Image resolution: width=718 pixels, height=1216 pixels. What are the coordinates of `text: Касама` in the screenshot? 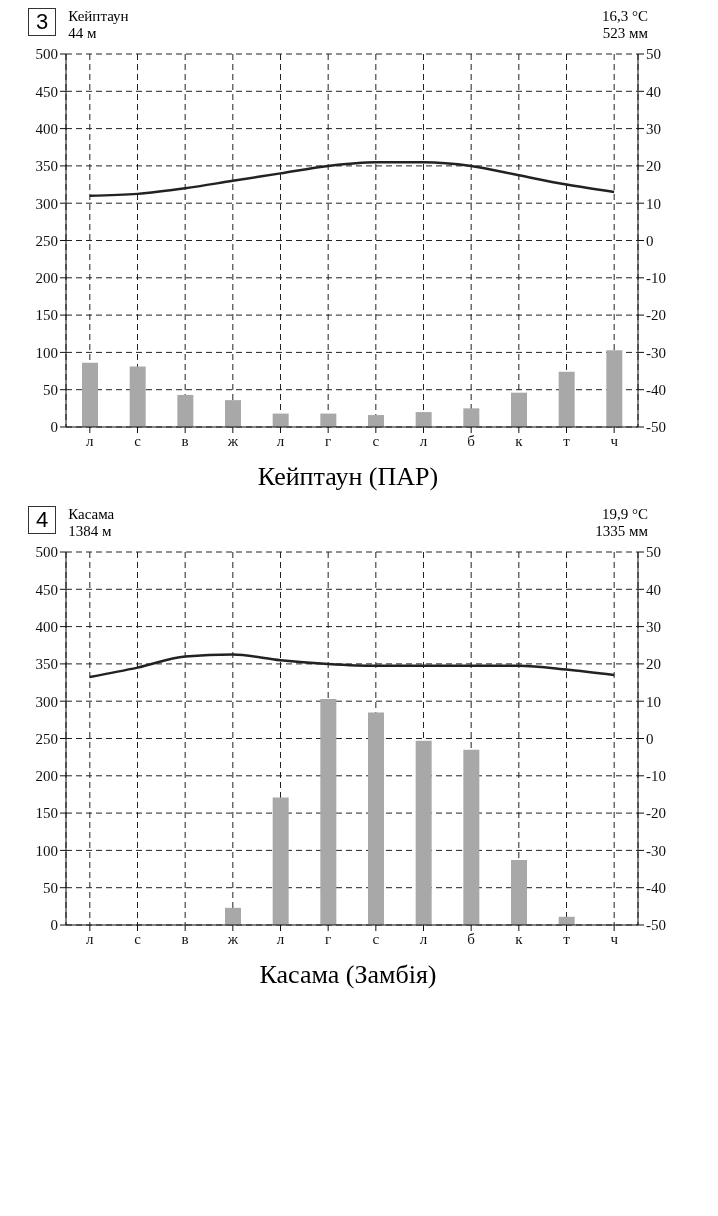 It's located at (92, 514).